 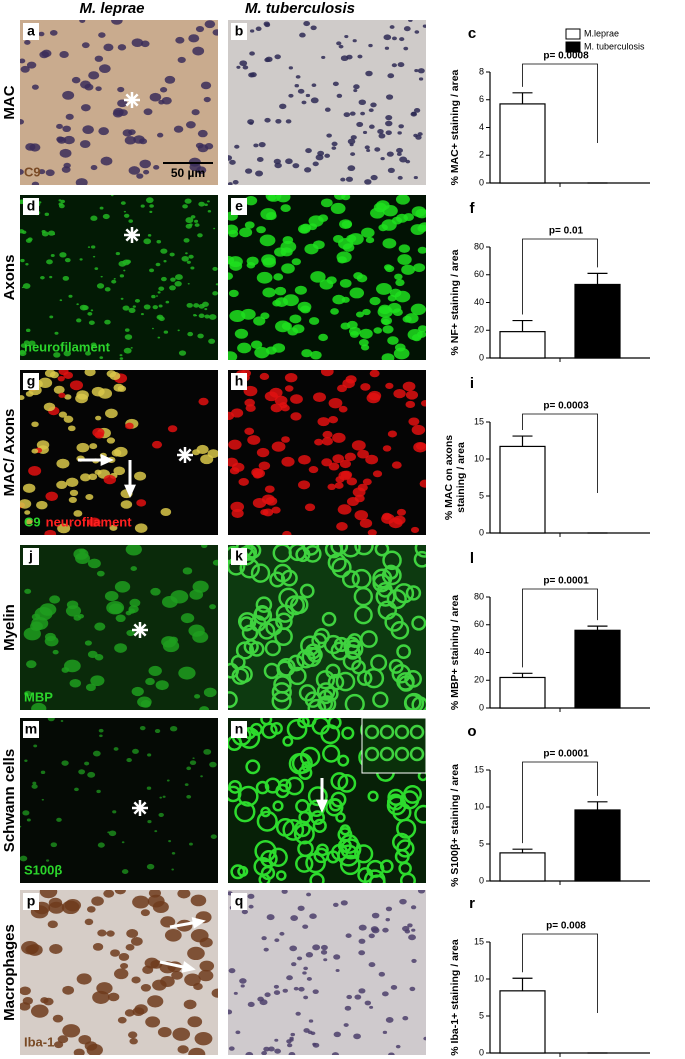 I want to click on panel-letter: m, so click(x=31, y=729).